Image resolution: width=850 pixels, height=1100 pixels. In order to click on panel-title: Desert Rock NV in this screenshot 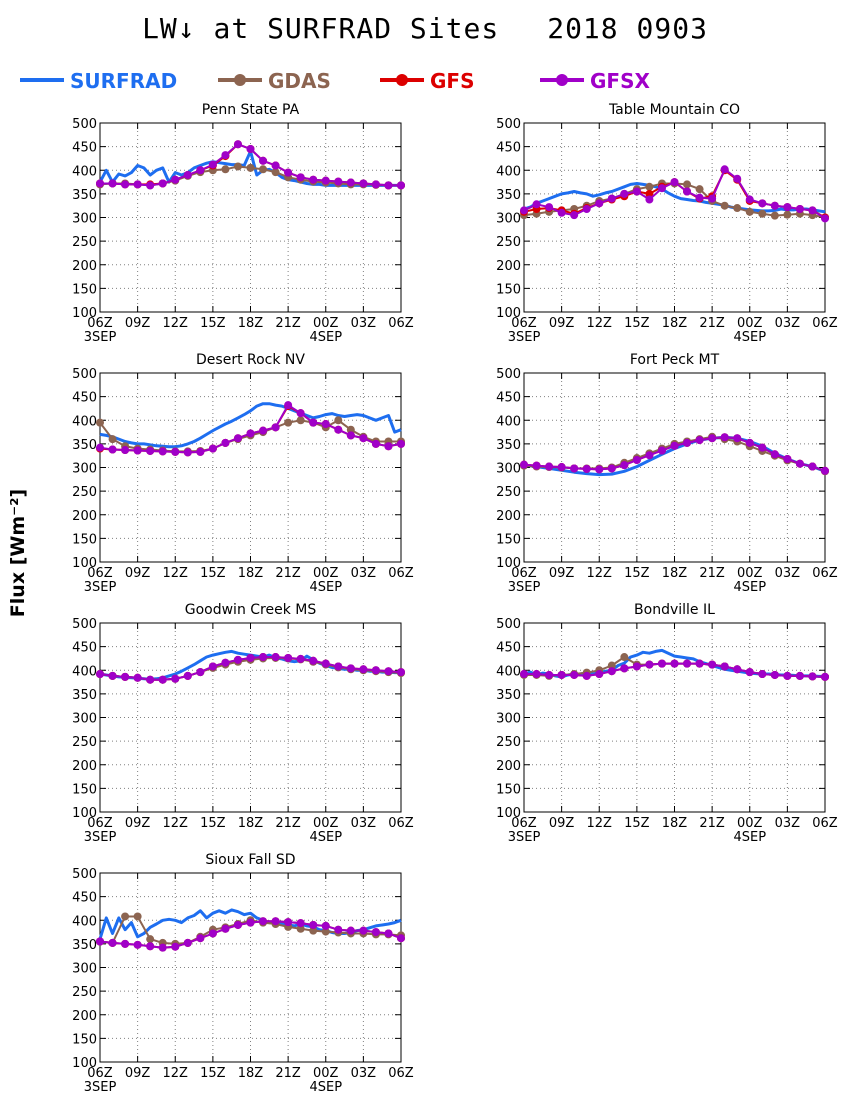, I will do `click(250, 360)`.